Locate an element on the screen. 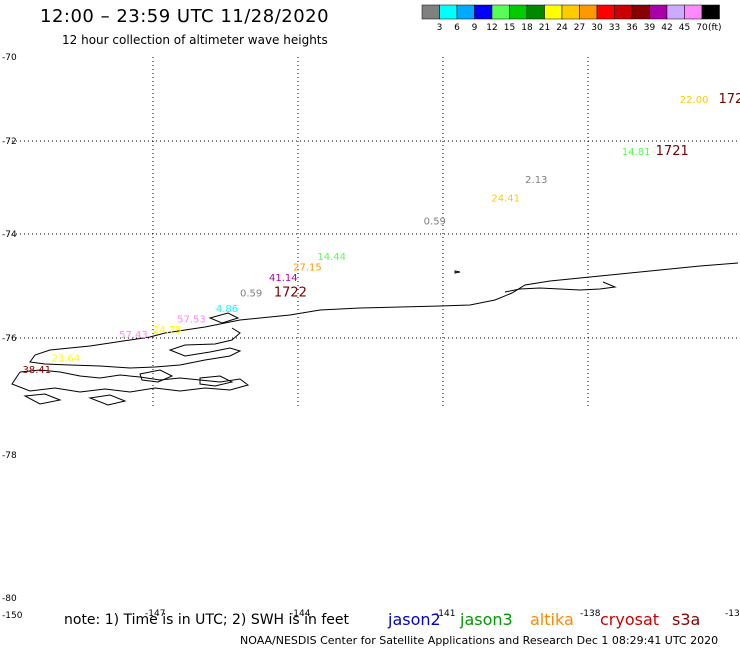 This screenshot has width=740, height=650. wave-height-label: 22.00 is located at coordinates (694, 100).